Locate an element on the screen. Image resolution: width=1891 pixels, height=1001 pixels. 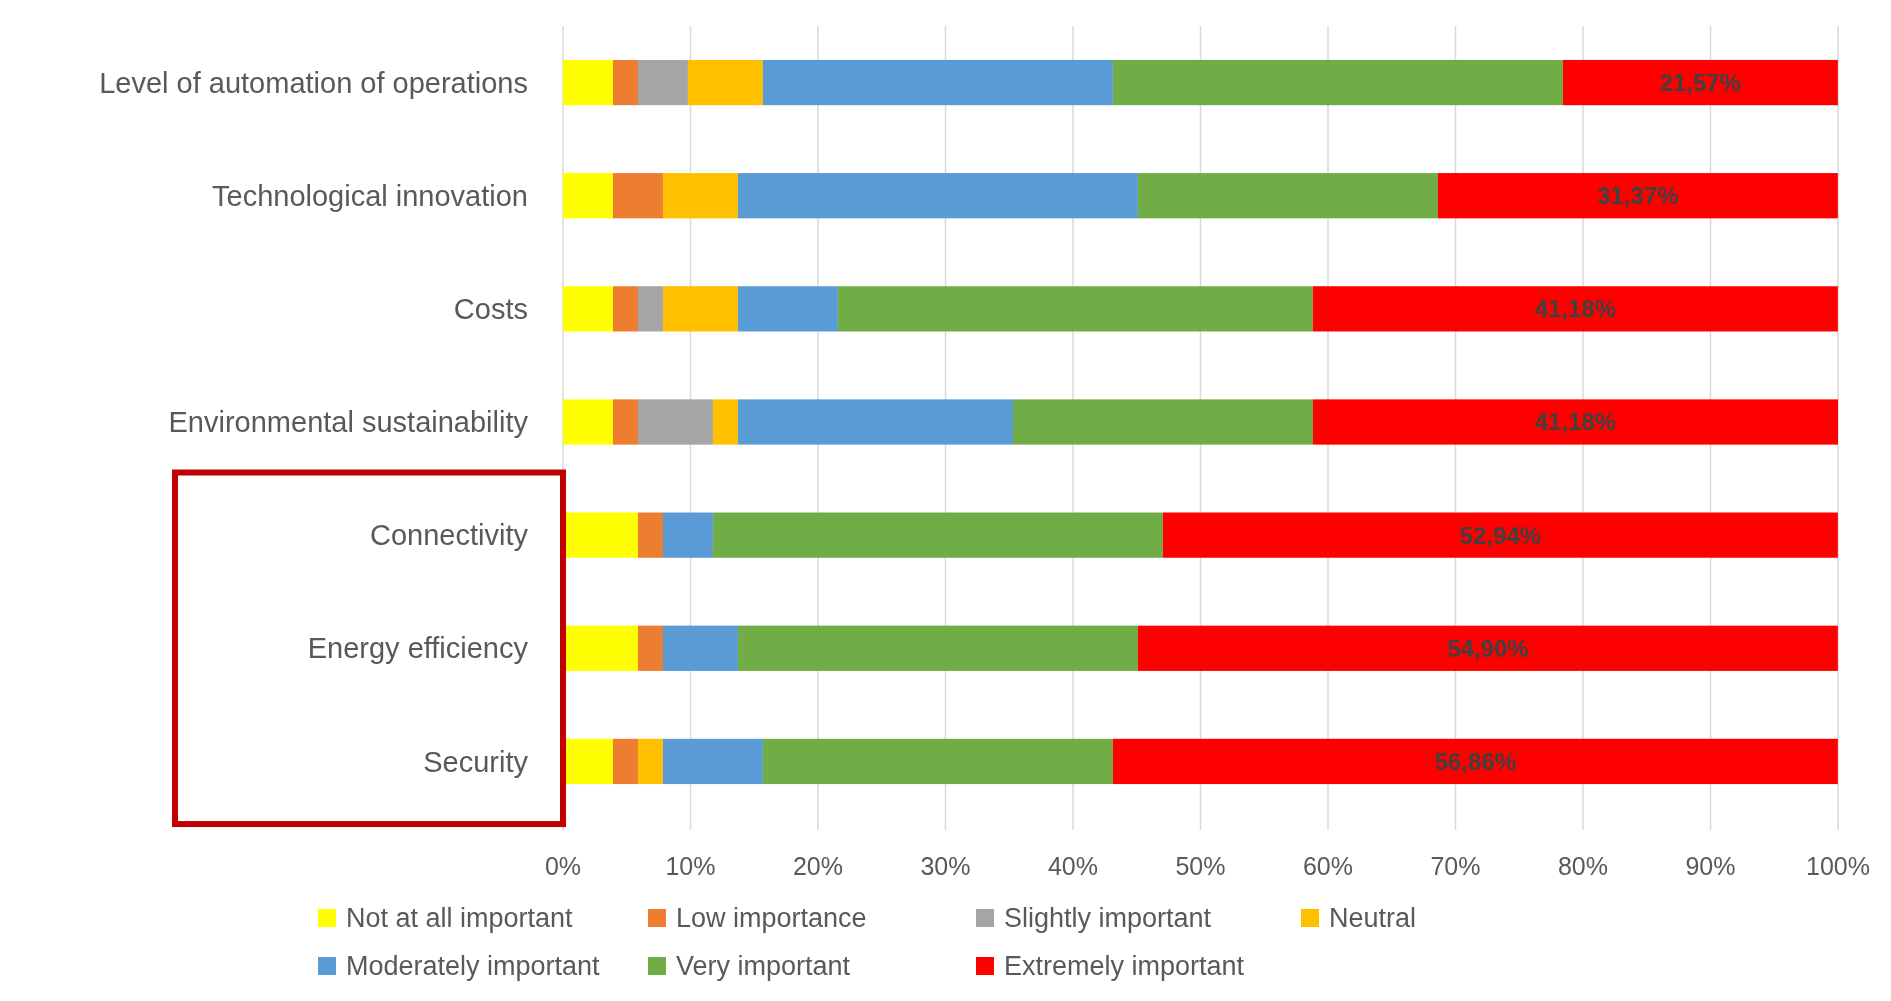
x-tick-label: 50% is located at coordinates (1200, 865).